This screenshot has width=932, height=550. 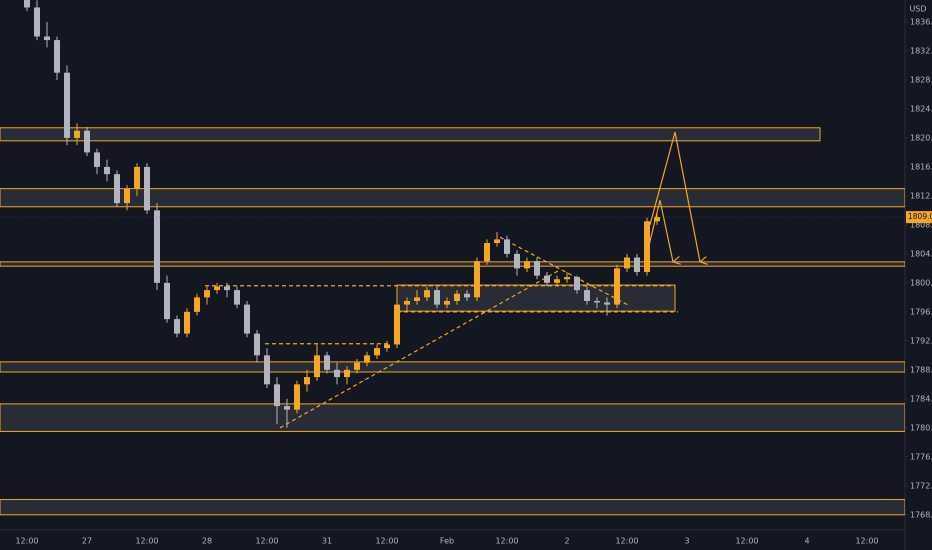 I want to click on y-tick-label: 1780.00, so click(x=921, y=427).